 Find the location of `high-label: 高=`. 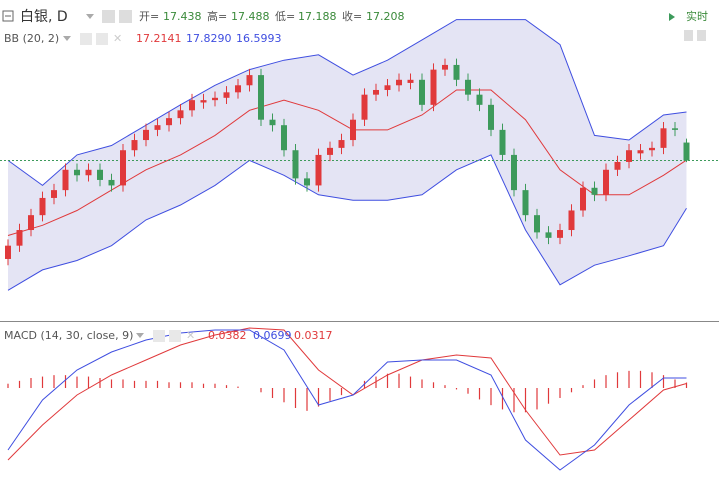

high-label: 高= is located at coordinates (217, 16).